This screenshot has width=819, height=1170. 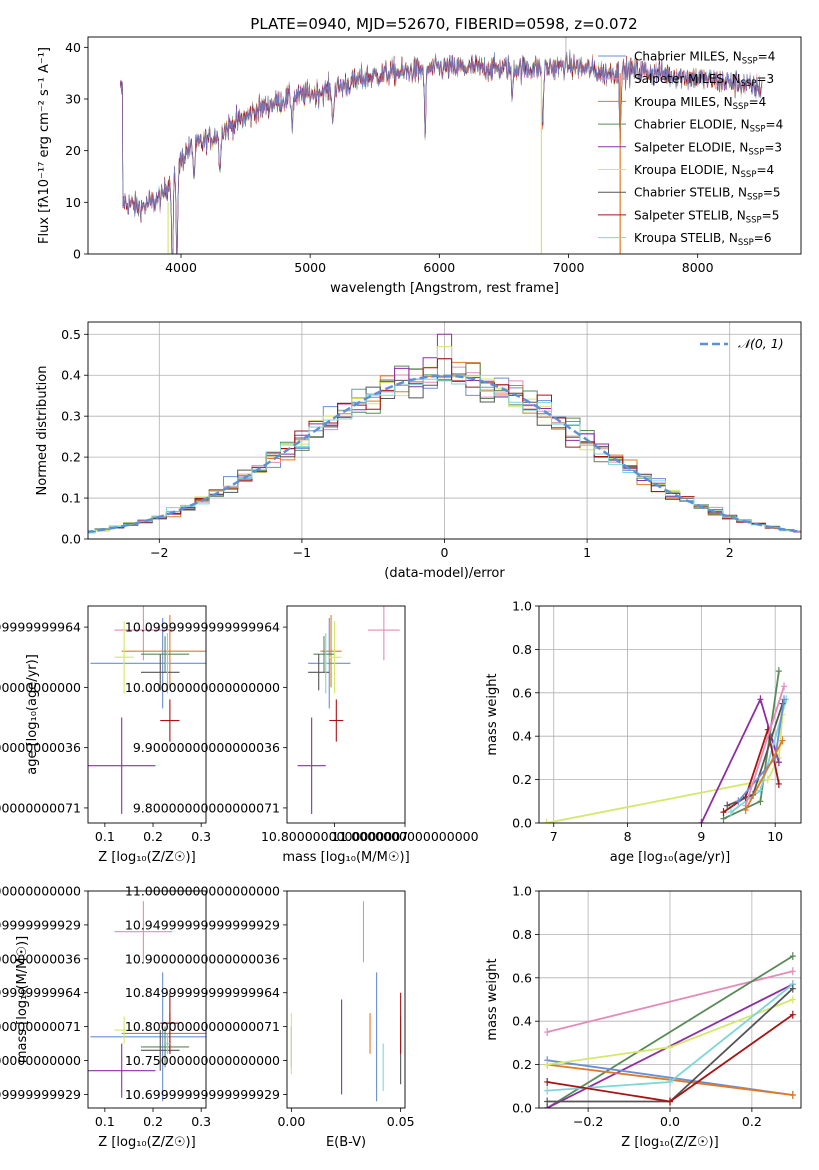 I want to click on legend-label: 𝒩(0, 1), so click(x=761, y=343).